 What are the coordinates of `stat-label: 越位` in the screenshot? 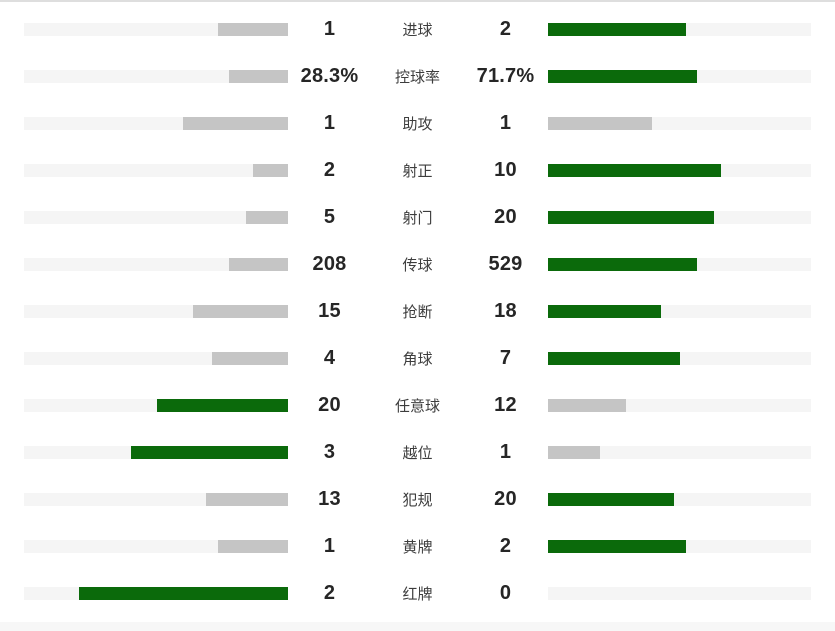 It's located at (417, 453).